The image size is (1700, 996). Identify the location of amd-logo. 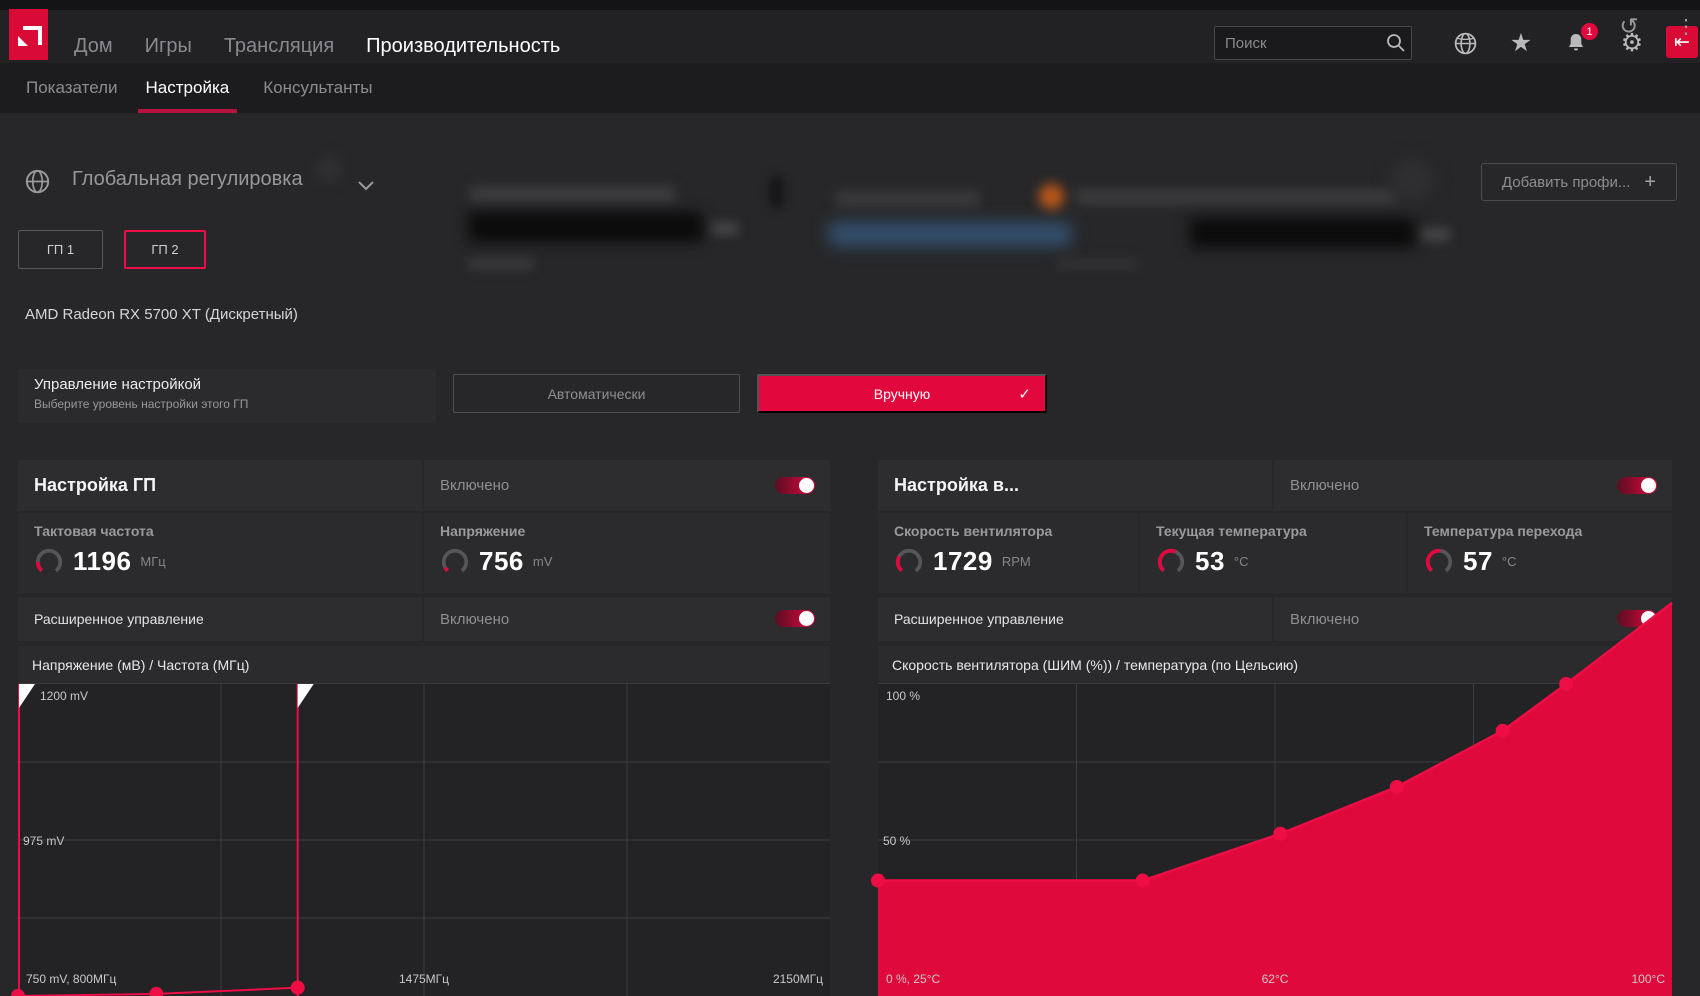
(28, 34).